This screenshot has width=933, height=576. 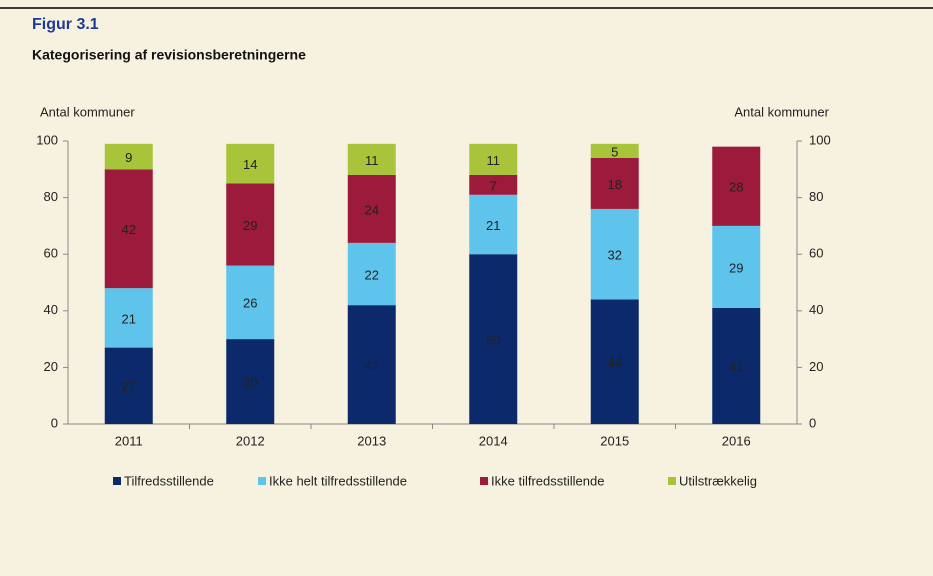 I want to click on y2-tick-label: 60, so click(x=816, y=253).